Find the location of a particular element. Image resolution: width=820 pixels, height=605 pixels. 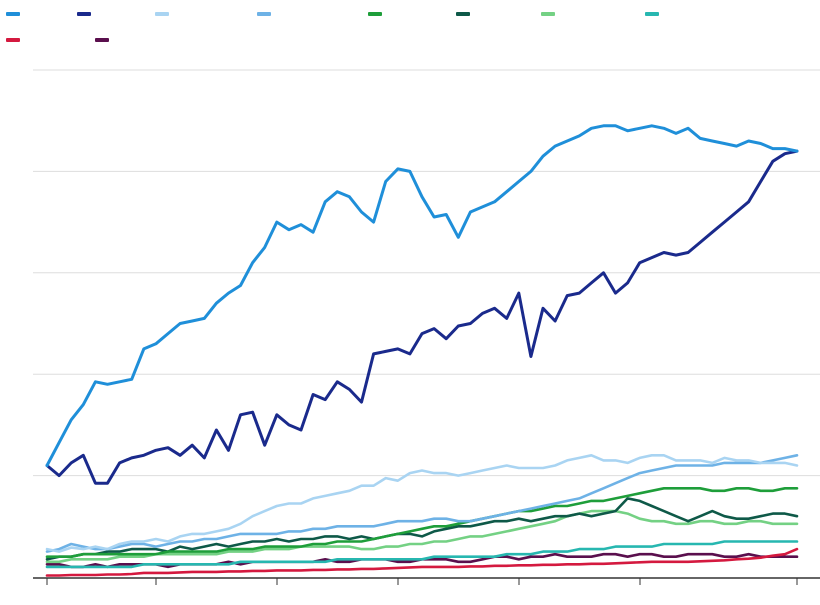

x-axis is located at coordinates (426, 581).